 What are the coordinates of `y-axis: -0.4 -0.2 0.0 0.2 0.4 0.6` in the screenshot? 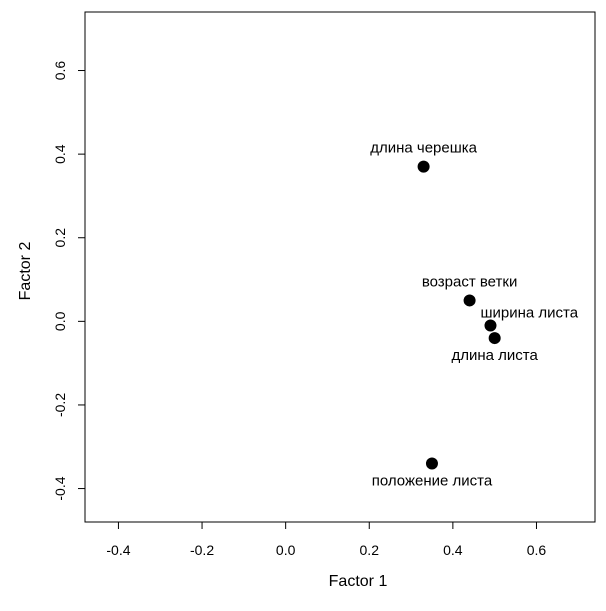 It's located at (68, 281).